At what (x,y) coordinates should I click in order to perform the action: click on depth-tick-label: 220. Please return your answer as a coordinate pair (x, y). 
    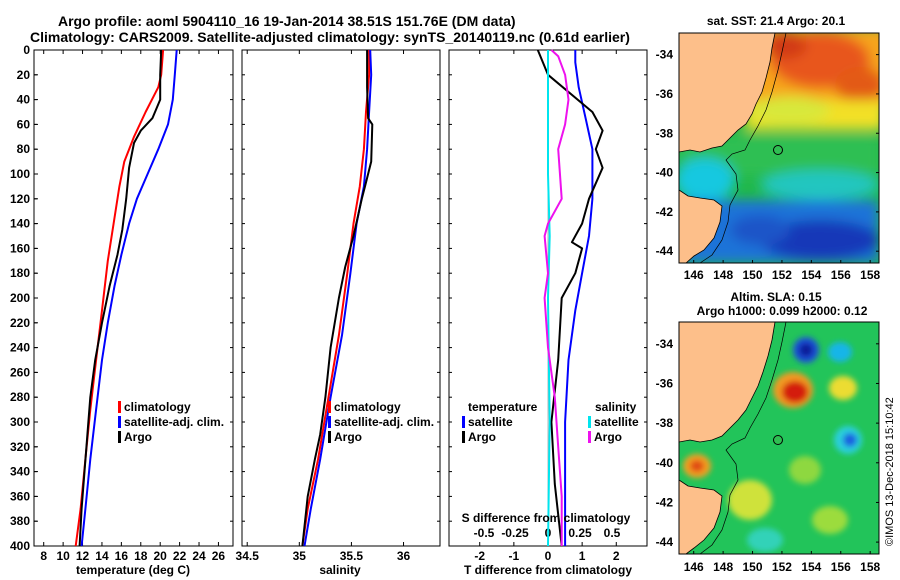
    Looking at the image, I should click on (20, 323).